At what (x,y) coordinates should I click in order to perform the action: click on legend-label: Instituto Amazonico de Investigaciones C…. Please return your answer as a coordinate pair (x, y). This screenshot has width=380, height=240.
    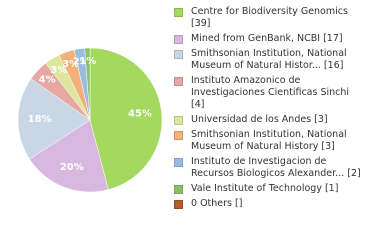
    Looking at the image, I should click on (270, 92).